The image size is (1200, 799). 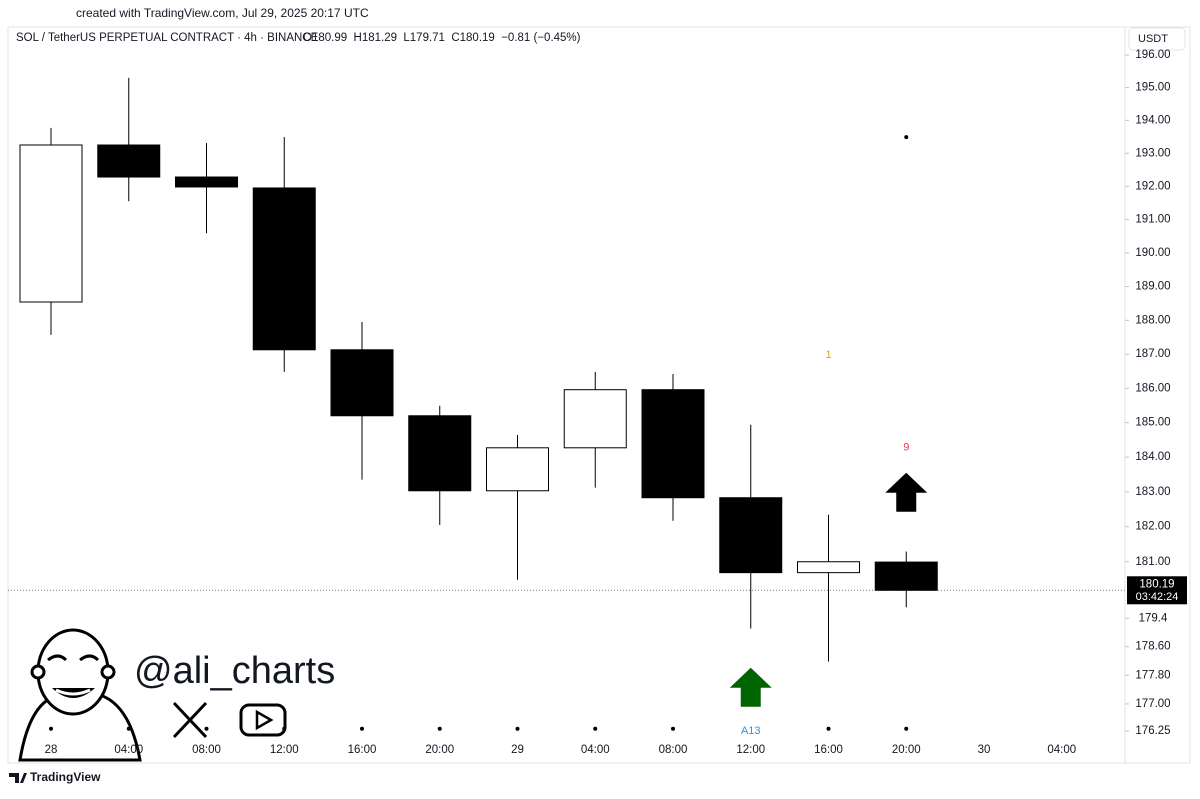 I want to click on countdown: 03:42:24, so click(x=1157, y=597).